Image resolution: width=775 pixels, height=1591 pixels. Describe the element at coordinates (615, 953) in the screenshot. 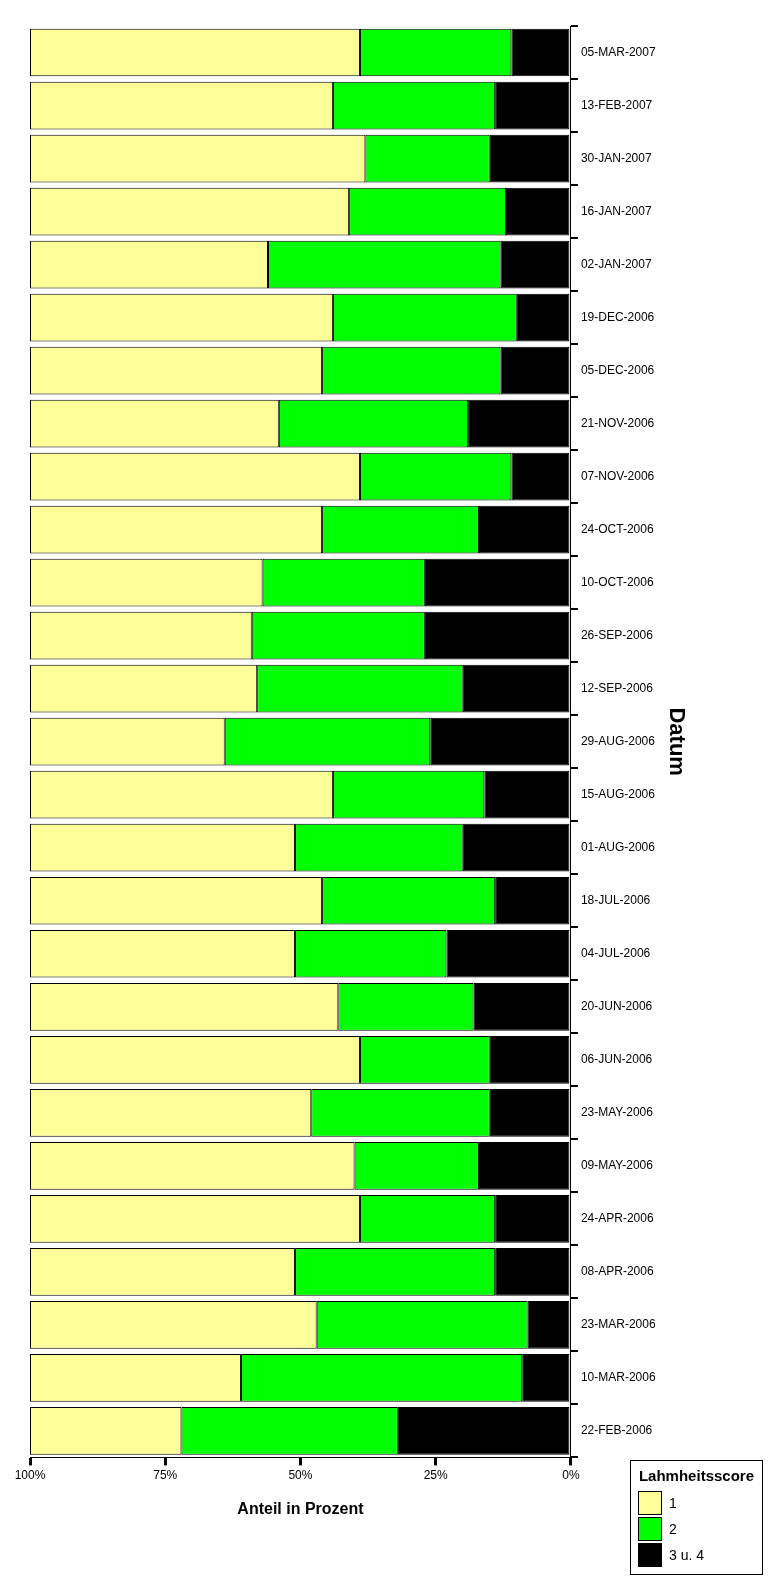

I see `y-tick-label: 04-JUL-2006` at that location.